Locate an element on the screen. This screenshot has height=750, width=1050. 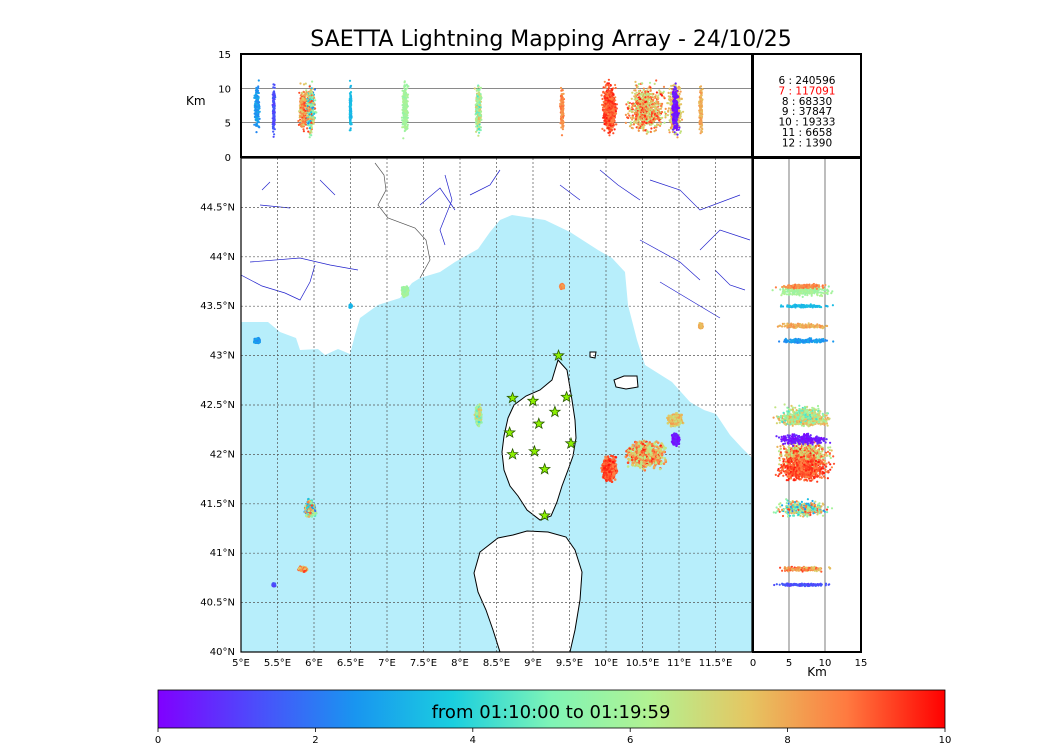
colorbar-tick-label: 2 is located at coordinates (315, 740).